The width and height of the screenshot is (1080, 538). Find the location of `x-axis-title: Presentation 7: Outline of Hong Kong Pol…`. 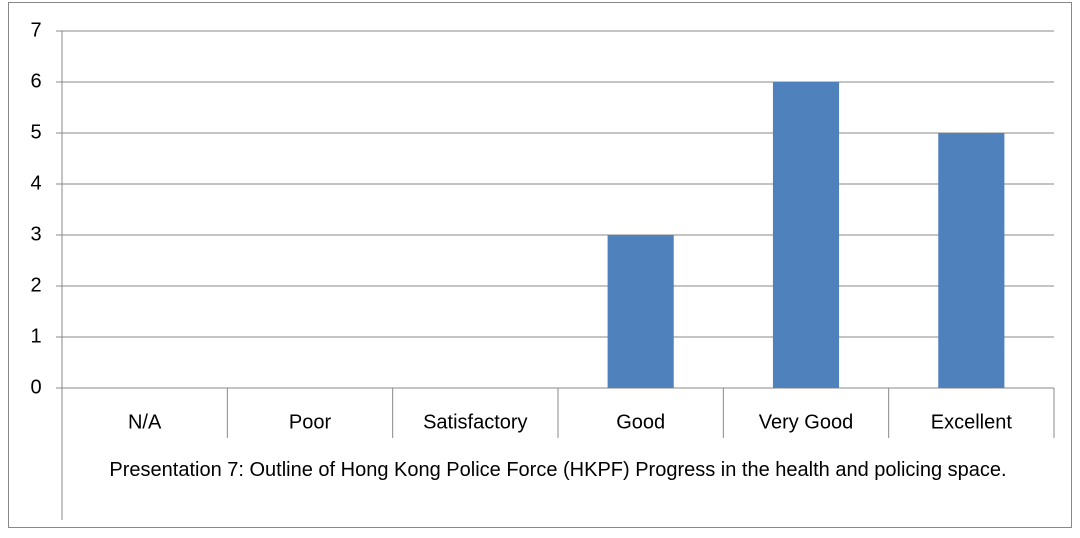

x-axis-title: Presentation 7: Outline of Hong Kong Pol… is located at coordinates (558, 470).